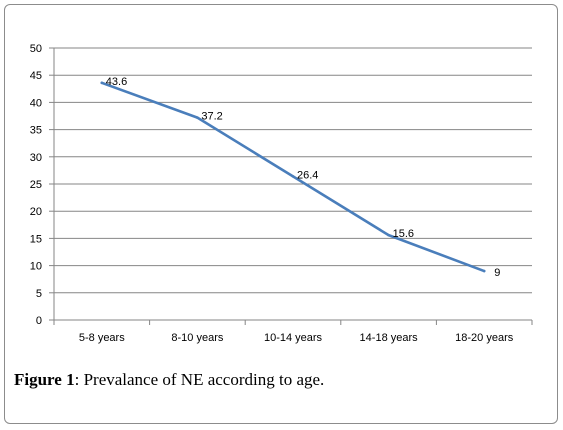 This screenshot has height=430, width=563. Describe the element at coordinates (116, 82) in the screenshot. I see `data-label: 43.6` at that location.